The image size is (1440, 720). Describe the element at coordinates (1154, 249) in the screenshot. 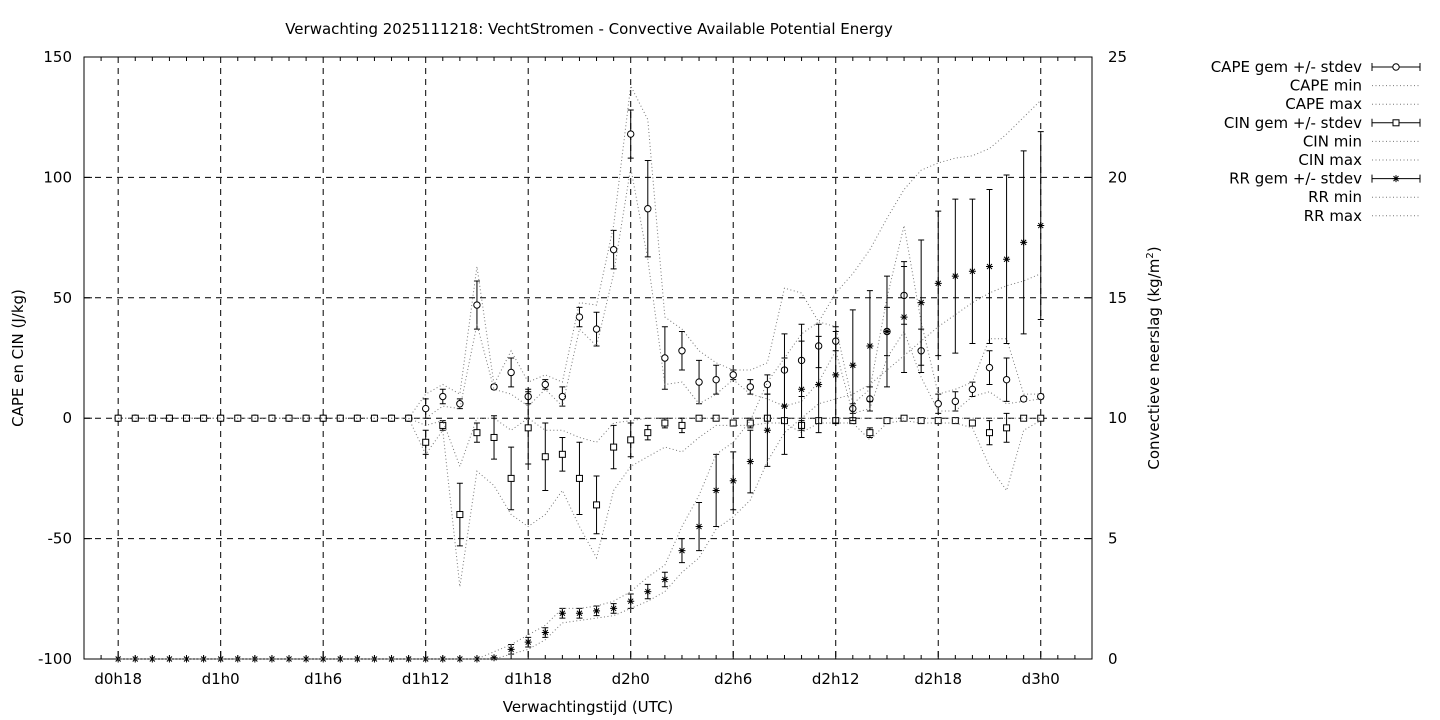

I see `y2-axis-label-end: )` at that location.